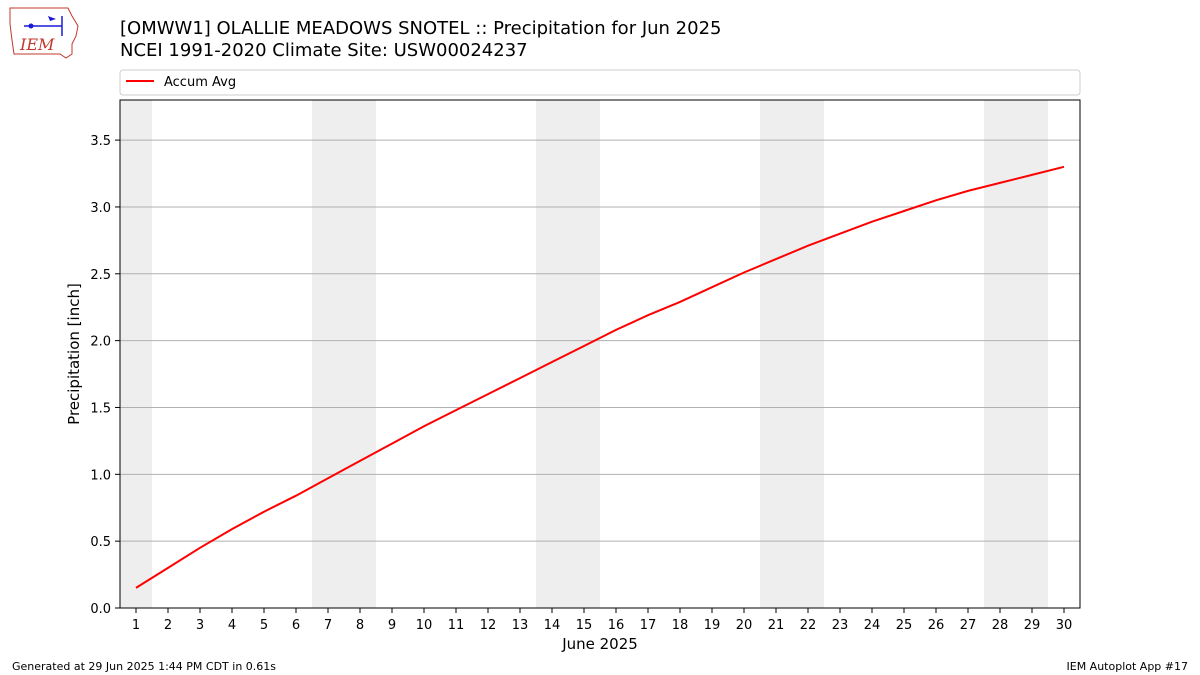  Describe the element at coordinates (599, 644) in the screenshot. I see `x-axis-label: June 2025` at that location.